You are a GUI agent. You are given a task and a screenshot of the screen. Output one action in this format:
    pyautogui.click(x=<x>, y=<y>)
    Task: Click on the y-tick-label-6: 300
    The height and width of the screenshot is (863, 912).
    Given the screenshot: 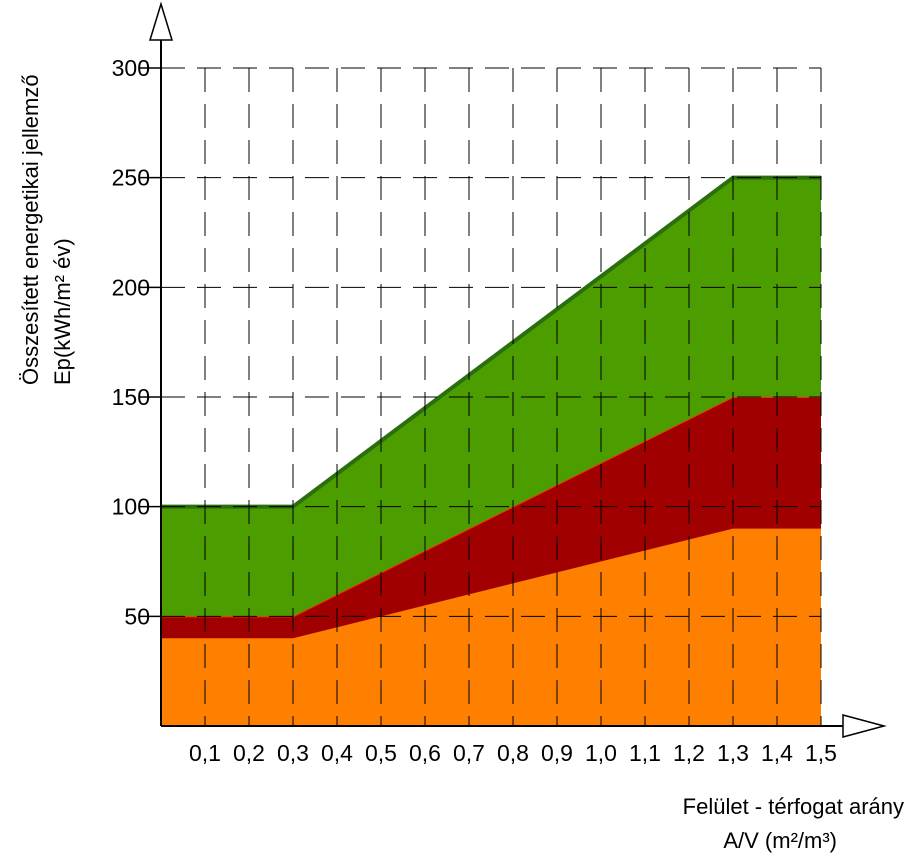 What is the action you would take?
    pyautogui.click(x=131, y=68)
    